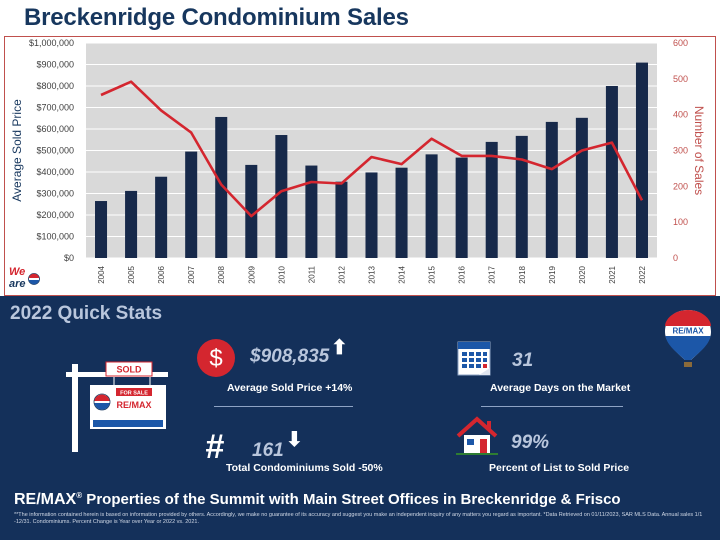 The width and height of the screenshot is (720, 540). I want to click on y-tick-label: $800,000, so click(55, 86).